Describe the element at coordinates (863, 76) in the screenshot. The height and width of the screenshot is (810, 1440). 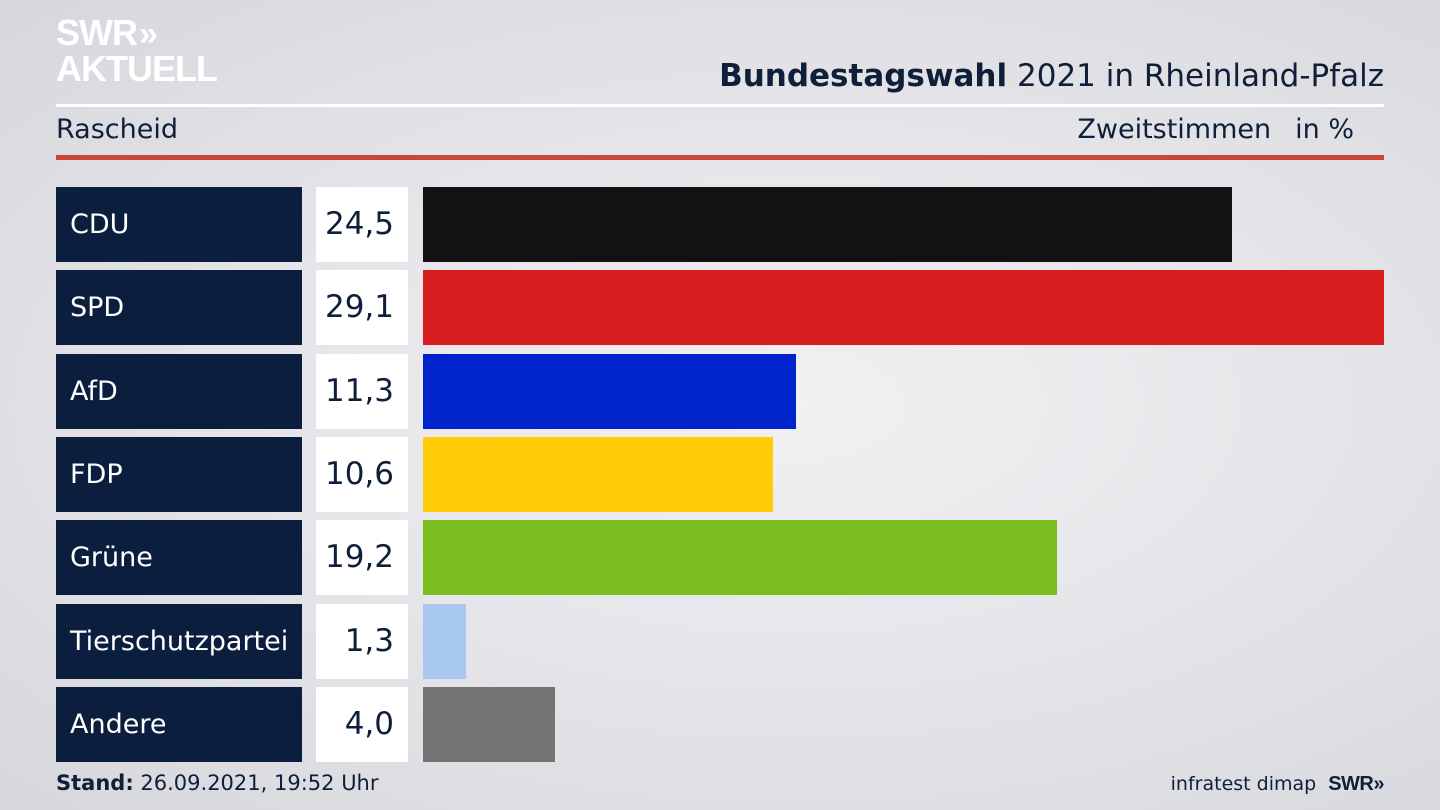
I see `title-bold: Bundestagswahl` at that location.